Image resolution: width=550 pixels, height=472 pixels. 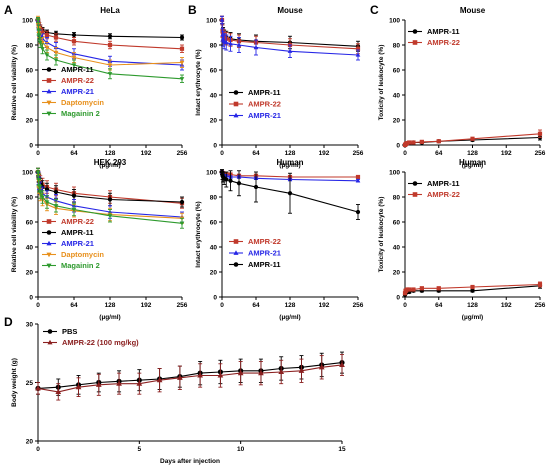 What do you see at coordinates (77, 232) in the screenshot?
I see `legend-label: AMPR-11` at bounding box center [77, 232].